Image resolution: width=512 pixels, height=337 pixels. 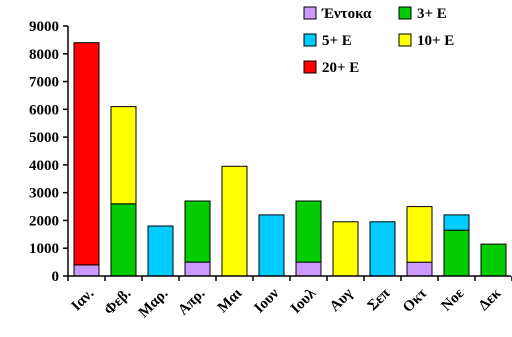 I want to click on x-category-label: Νοε, so click(x=453, y=299).